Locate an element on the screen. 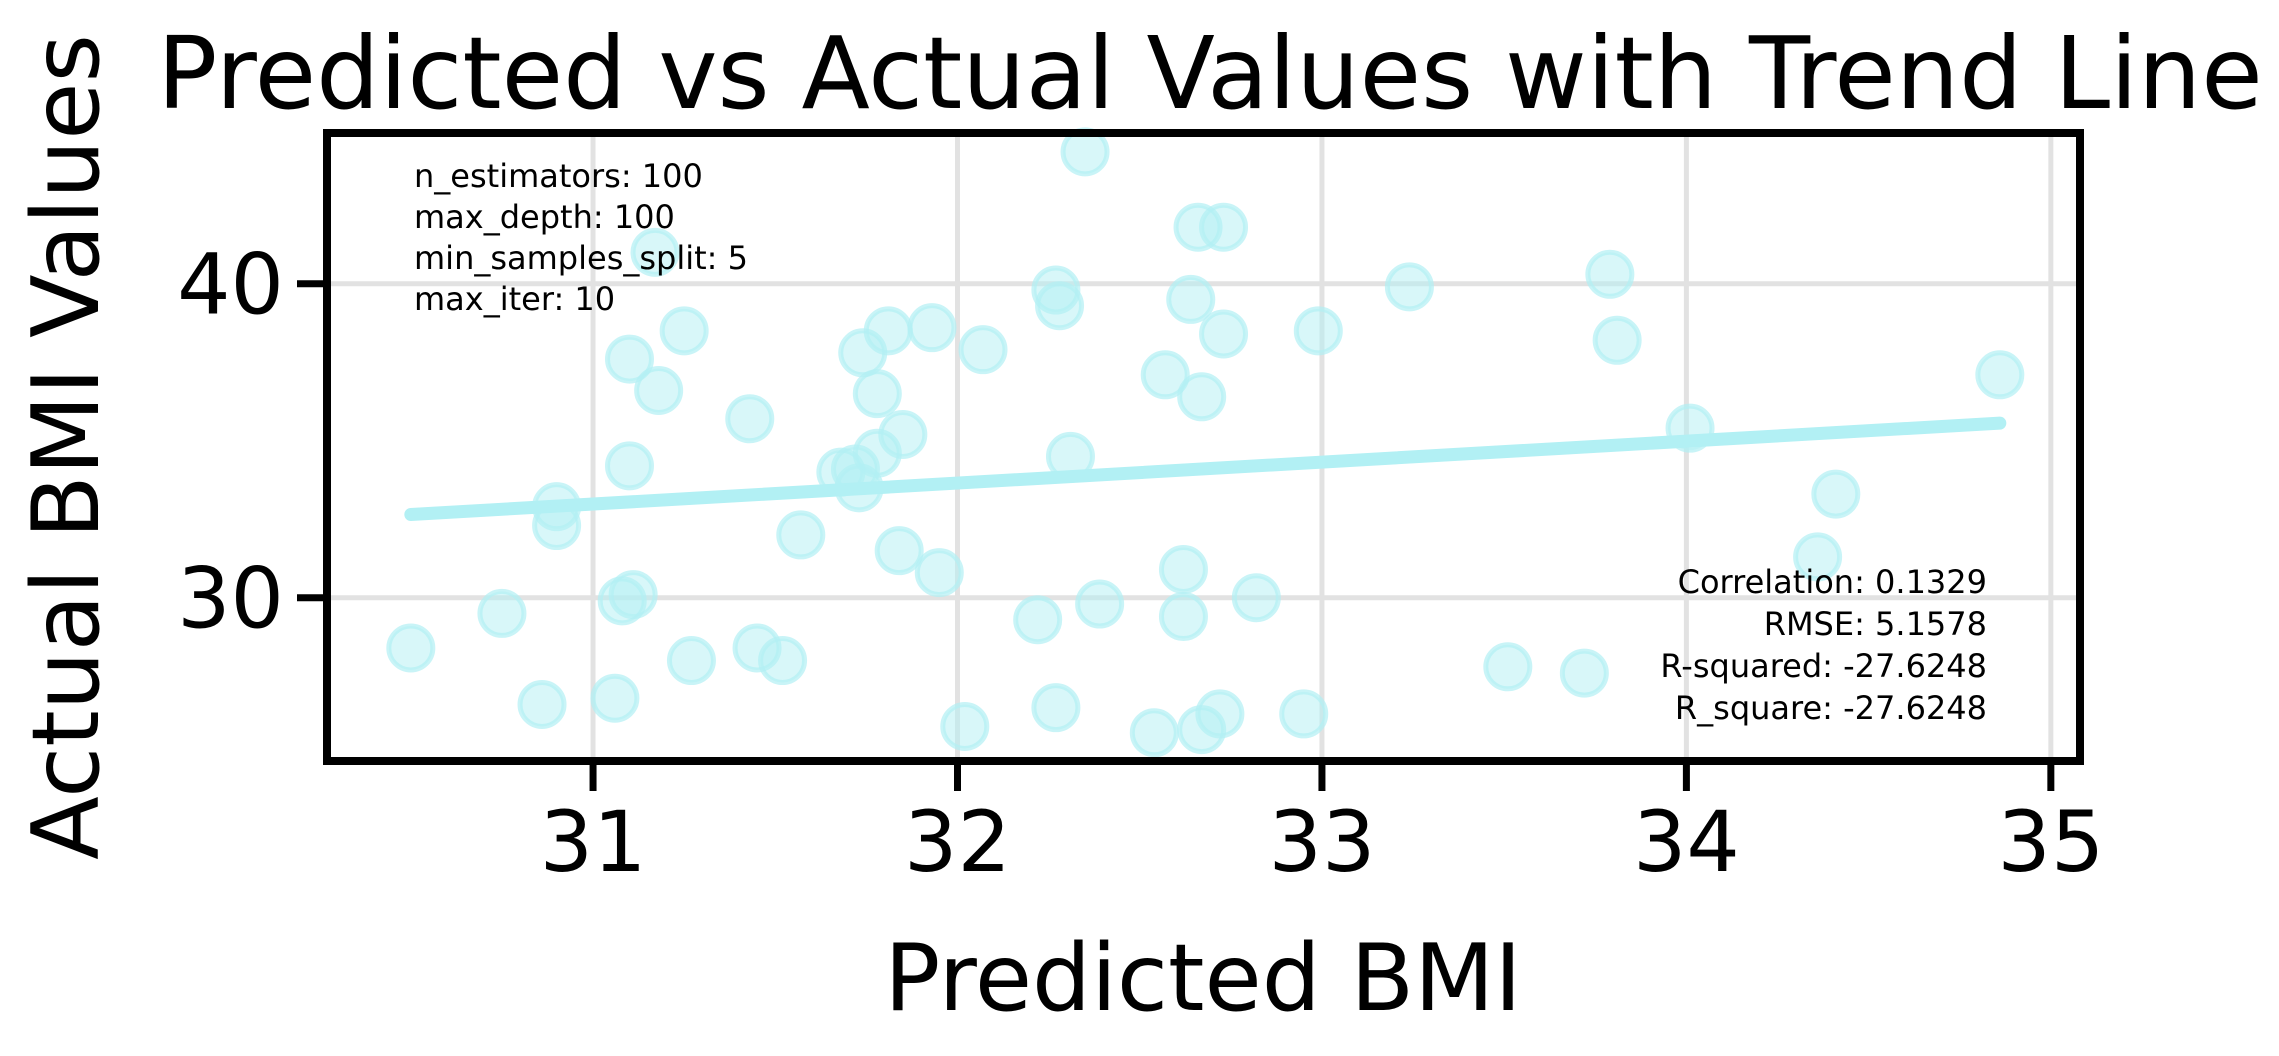  y-axis-label: Actual BMI Values is located at coordinates (66, 447).